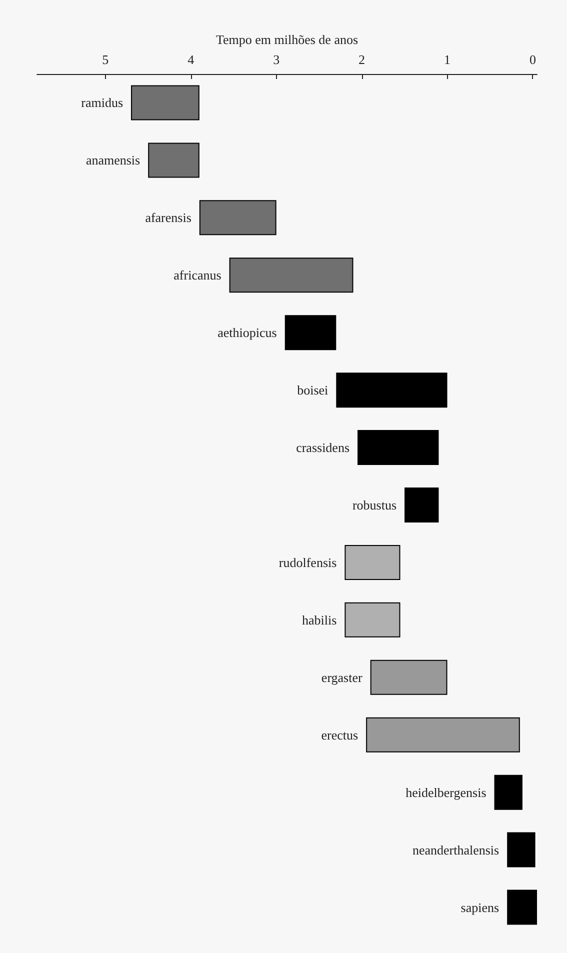 The height and width of the screenshot is (953, 567). What do you see at coordinates (362, 59) in the screenshot?
I see `x-tick-label: 2` at bounding box center [362, 59].